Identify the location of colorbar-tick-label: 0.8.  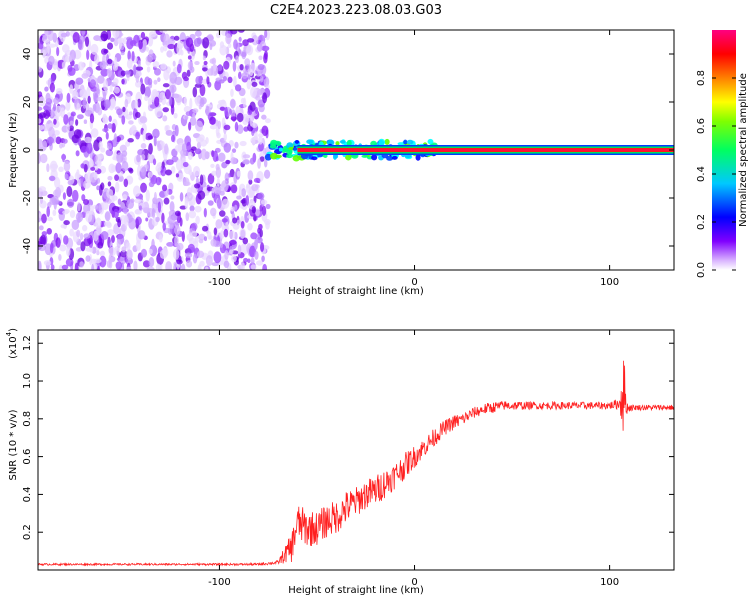
(701, 78).